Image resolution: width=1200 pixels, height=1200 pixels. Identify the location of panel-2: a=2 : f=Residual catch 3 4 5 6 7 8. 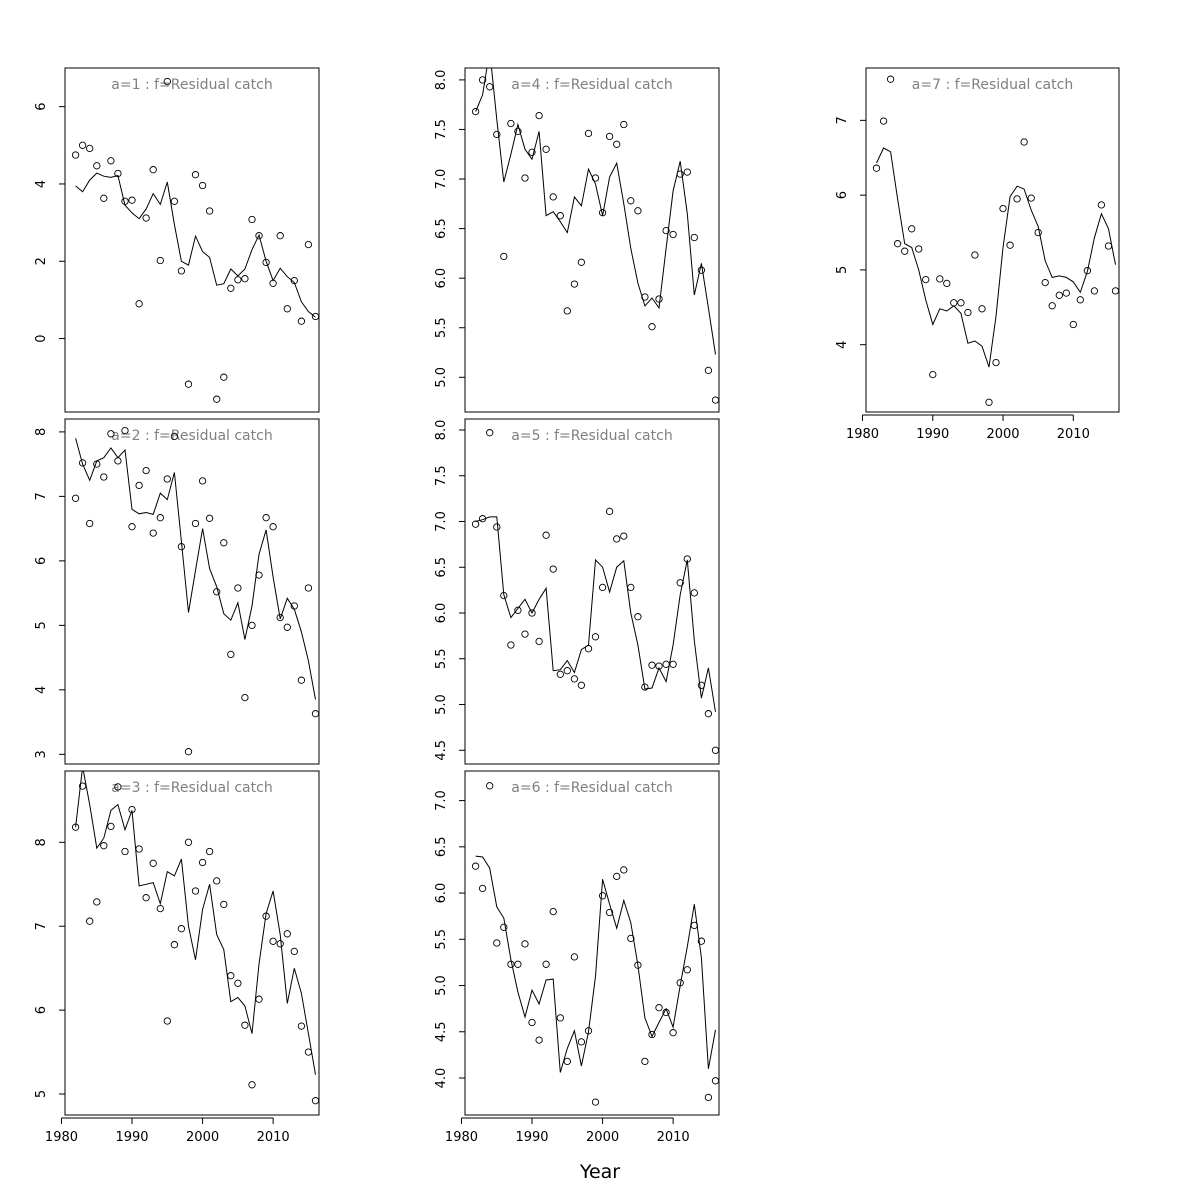
(177, 591).